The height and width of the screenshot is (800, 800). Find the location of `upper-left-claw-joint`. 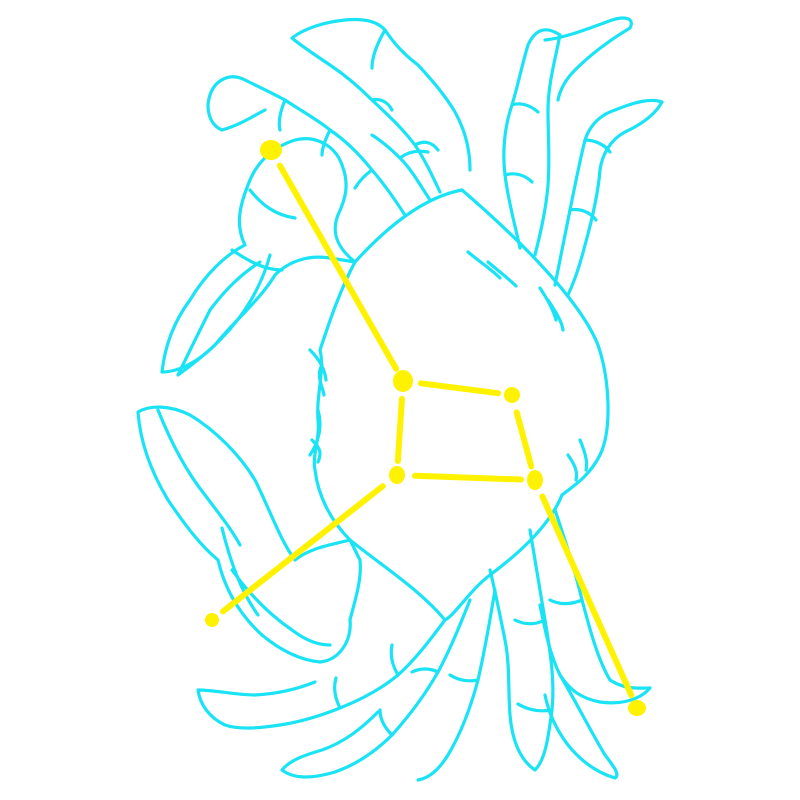

upper-left-claw-joint is located at coordinates (263, 230).